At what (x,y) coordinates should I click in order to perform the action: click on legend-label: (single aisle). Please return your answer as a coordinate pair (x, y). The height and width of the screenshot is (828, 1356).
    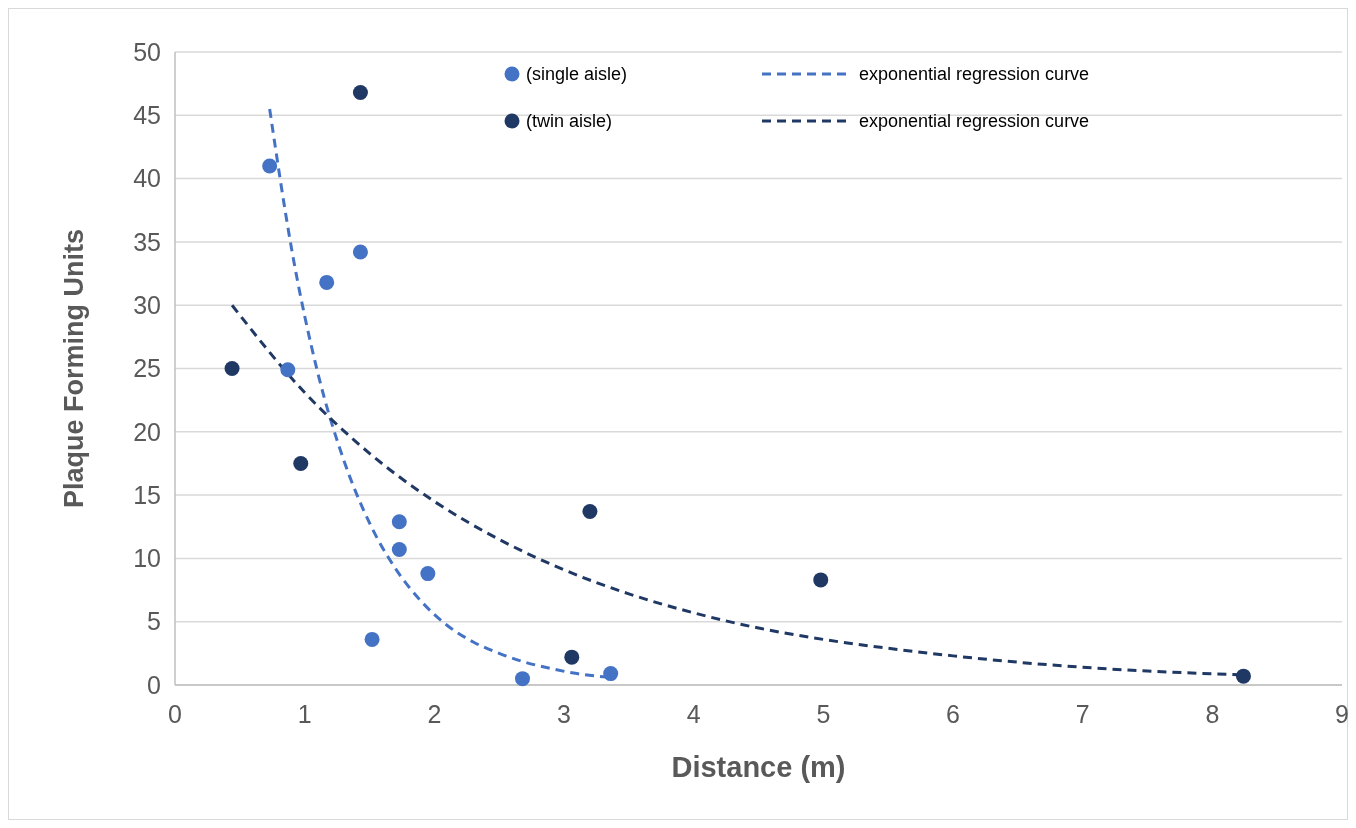
    Looking at the image, I should click on (577, 74).